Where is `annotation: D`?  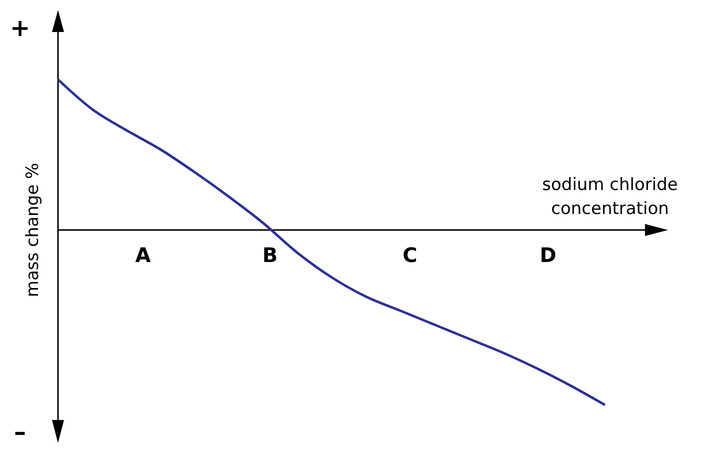
annotation: D is located at coordinates (548, 255).